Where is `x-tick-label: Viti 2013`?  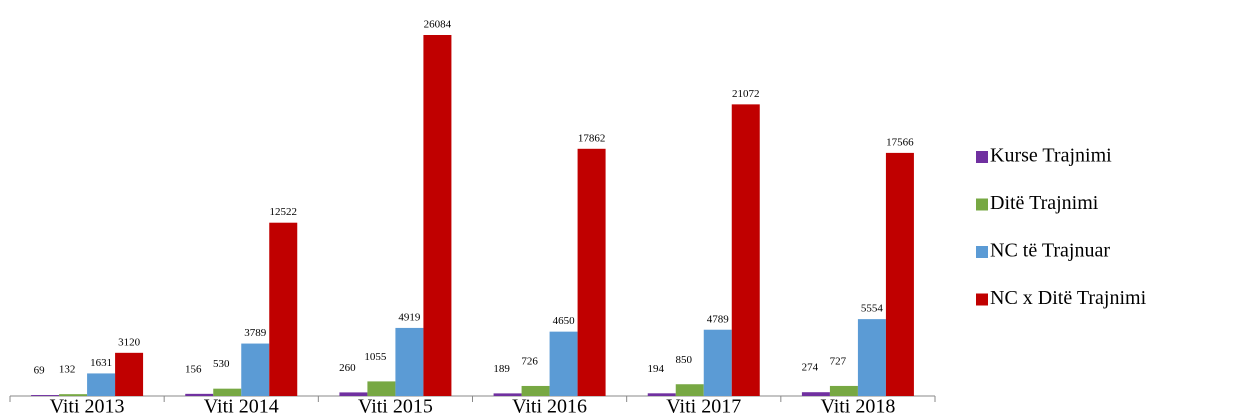 x-tick-label: Viti 2013 is located at coordinates (87, 406).